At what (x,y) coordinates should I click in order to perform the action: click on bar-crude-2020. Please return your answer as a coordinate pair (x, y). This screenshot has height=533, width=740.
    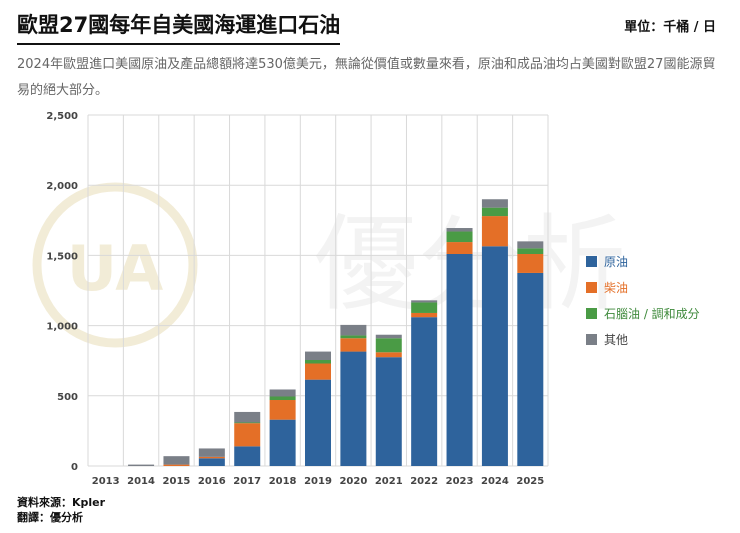
    Looking at the image, I should click on (353, 408).